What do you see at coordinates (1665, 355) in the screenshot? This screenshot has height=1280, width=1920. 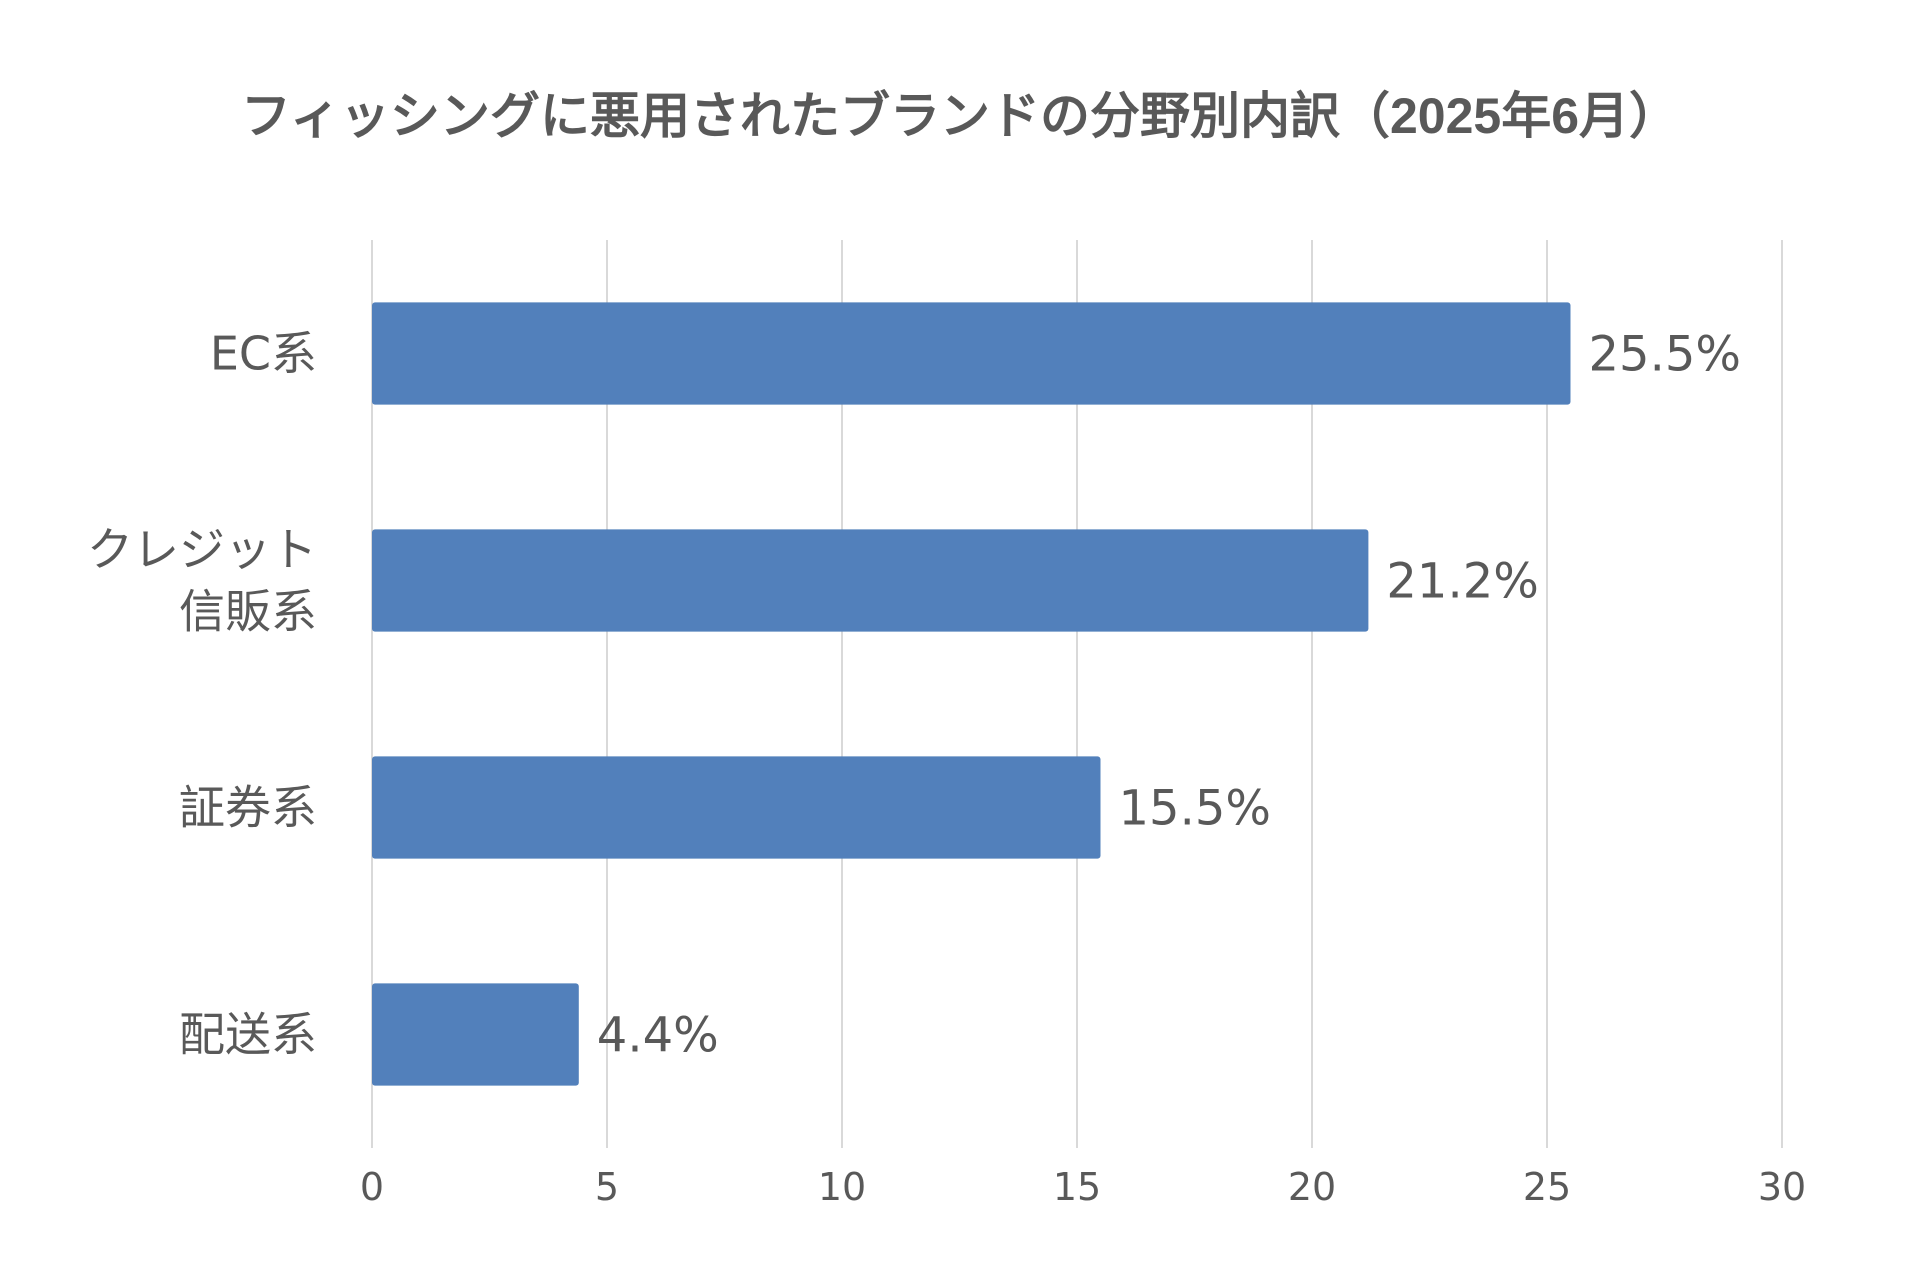 I see `data-label-0: 25.5%` at bounding box center [1665, 355].